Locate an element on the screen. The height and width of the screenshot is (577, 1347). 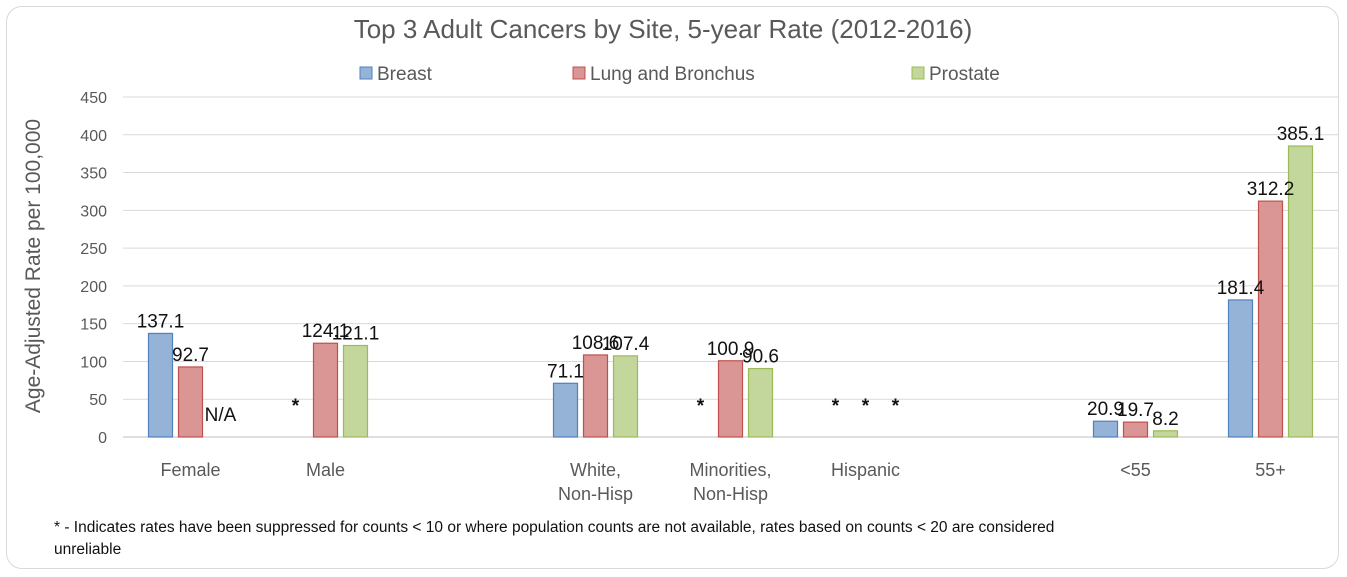
data-label: 124.1 is located at coordinates (326, 331).